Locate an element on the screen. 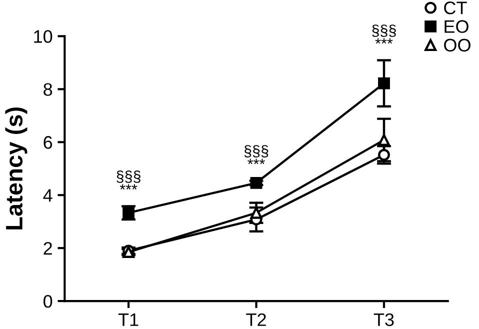 The width and height of the screenshot is (479, 329). x-tick-label: T2 is located at coordinates (256, 319).